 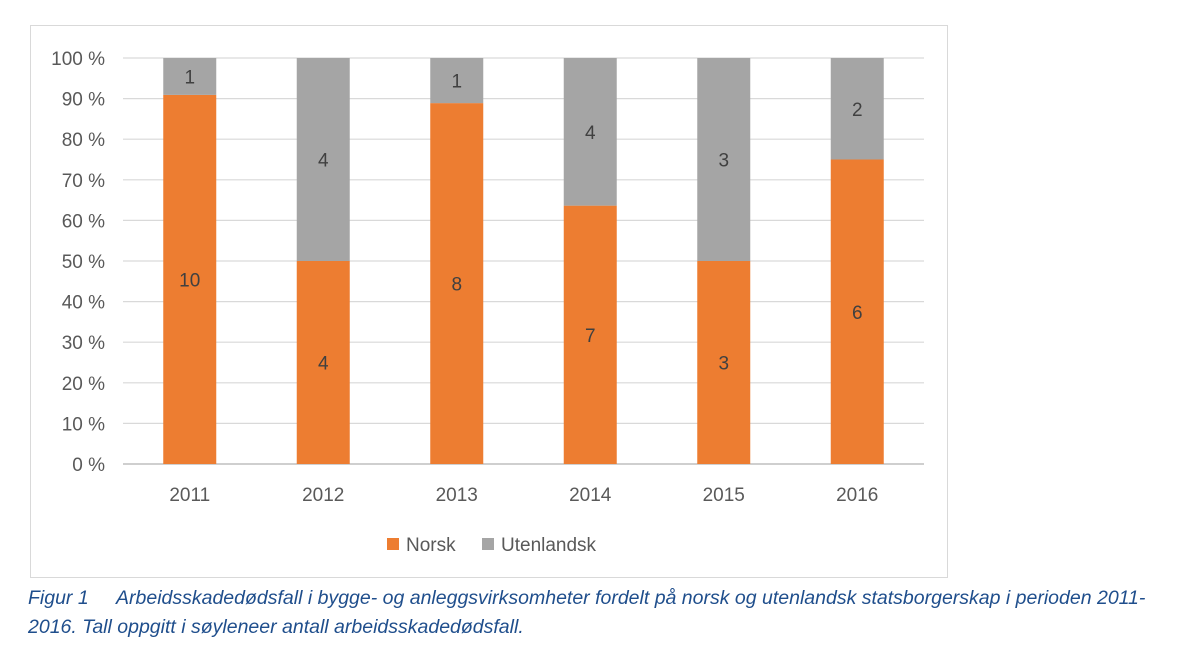 I want to click on data-label-utenlandsk-2015: 3, so click(x=723, y=161).